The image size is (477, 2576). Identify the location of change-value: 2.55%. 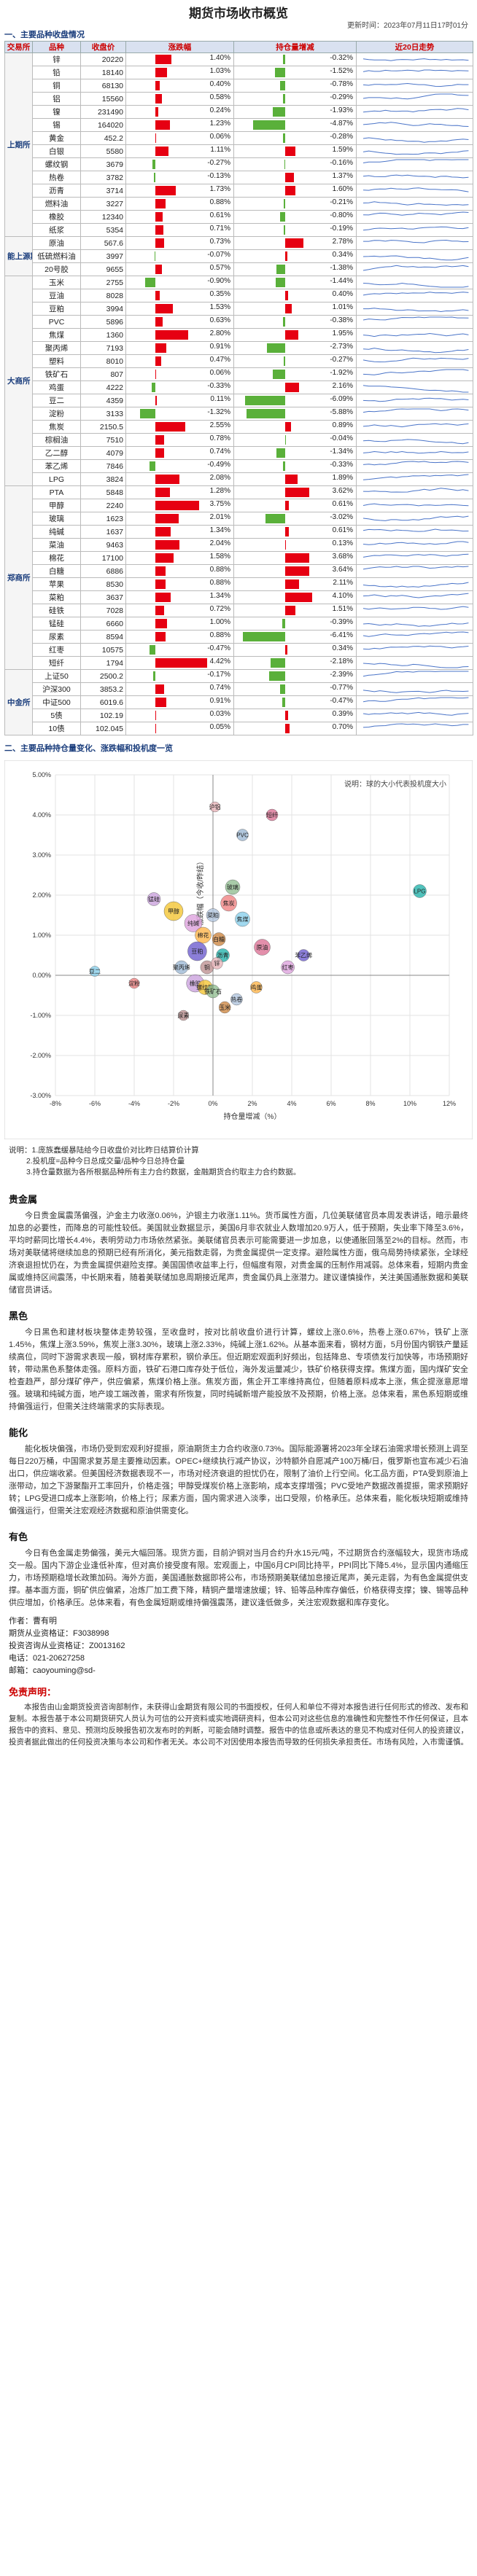
(219, 425).